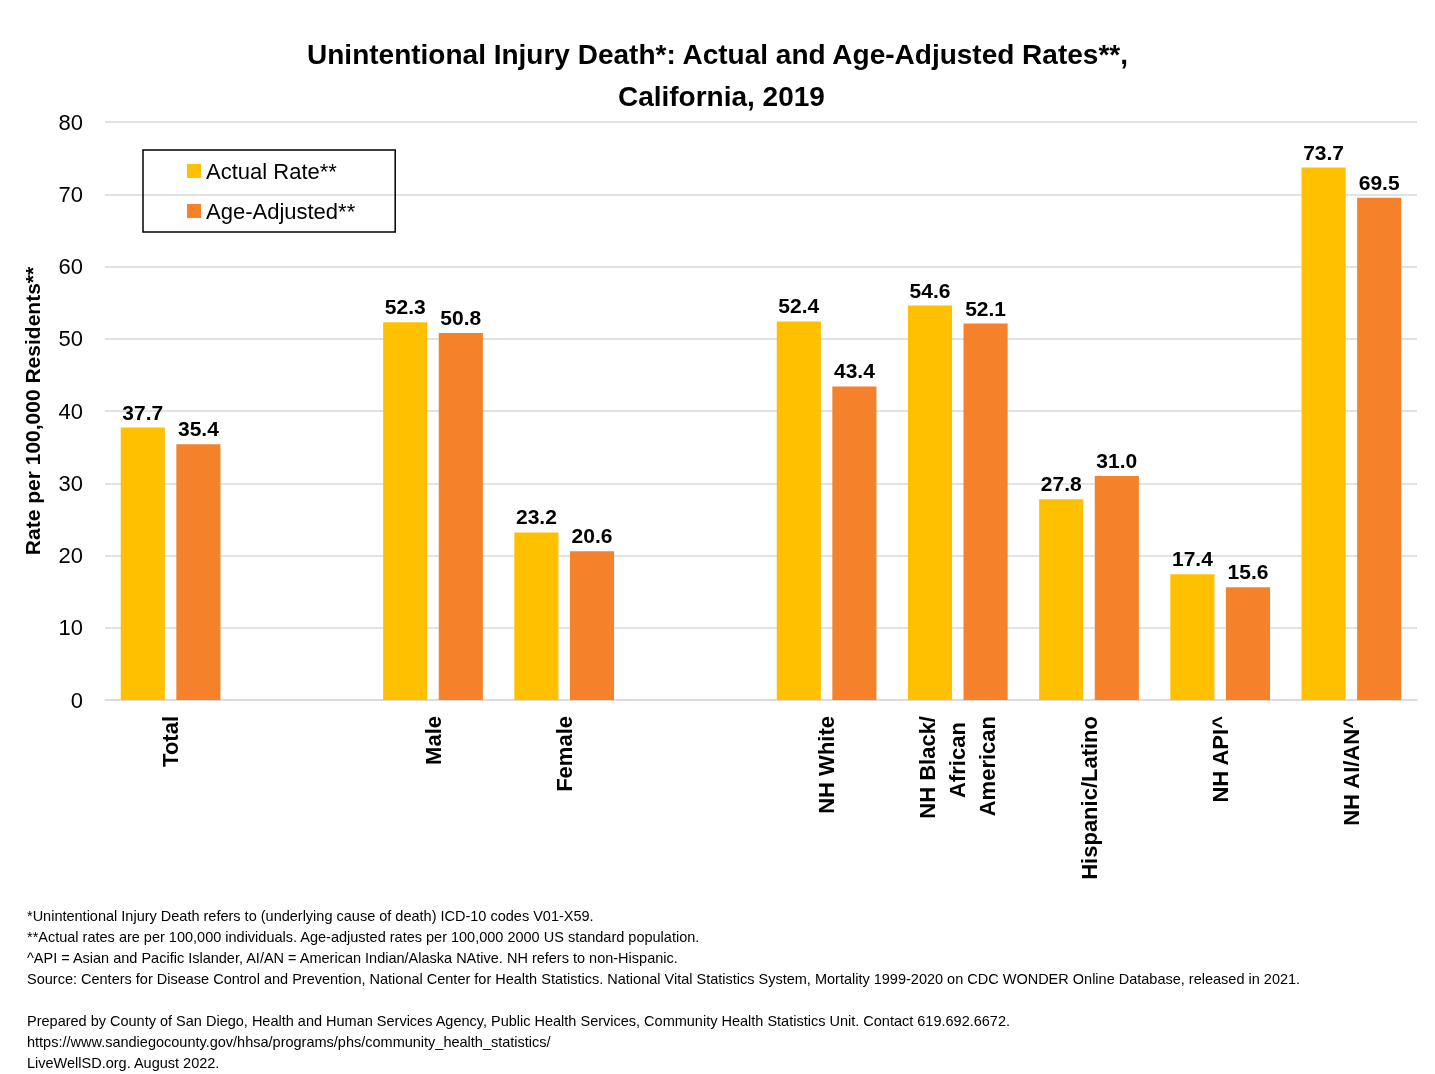  I want to click on text: **Actual rates are per 100,000 individuals. Age-adjusted rates per 100,000 2000 US standard population., so click(363, 936).